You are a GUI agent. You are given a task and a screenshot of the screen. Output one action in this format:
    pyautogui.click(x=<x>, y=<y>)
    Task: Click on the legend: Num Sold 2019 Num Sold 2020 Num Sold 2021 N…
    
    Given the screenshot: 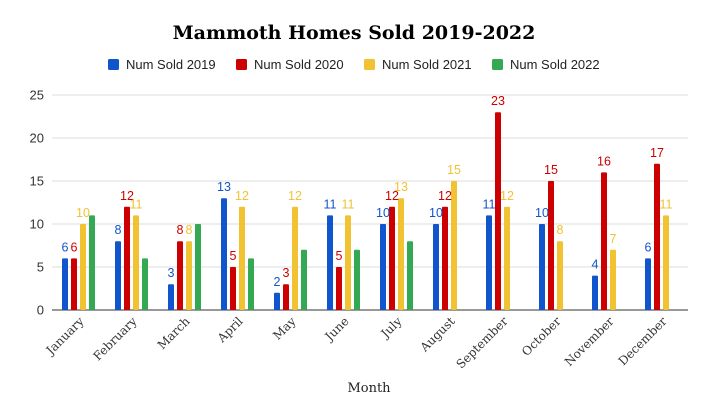 What is the action you would take?
    pyautogui.click(x=354, y=64)
    